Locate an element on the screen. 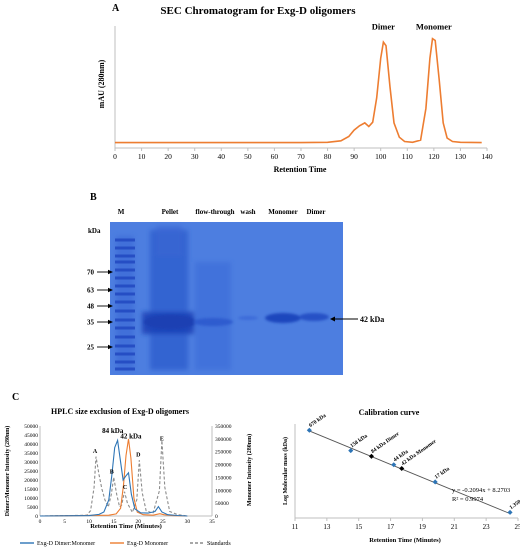 This screenshot has width=520, height=550. sec-x-tick-label: 70 is located at coordinates (301, 156).